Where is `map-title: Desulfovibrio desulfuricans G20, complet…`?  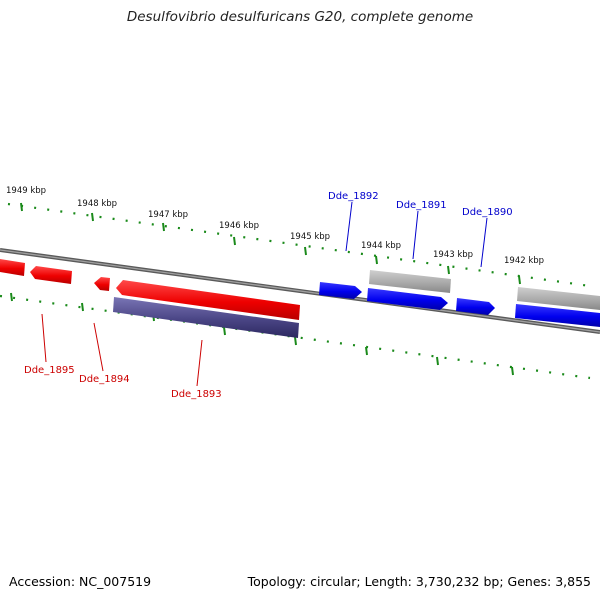 map-title: Desulfovibrio desulfuricans G20, complet… is located at coordinates (300, 17).